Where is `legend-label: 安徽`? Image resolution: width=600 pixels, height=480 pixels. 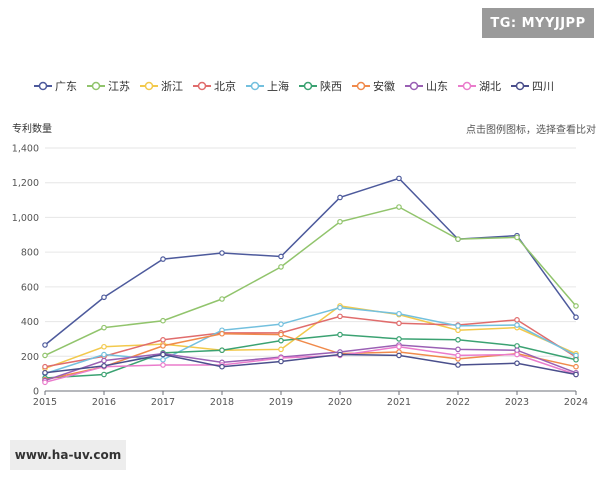
legend-label: 安徽 is located at coordinates (384, 86).